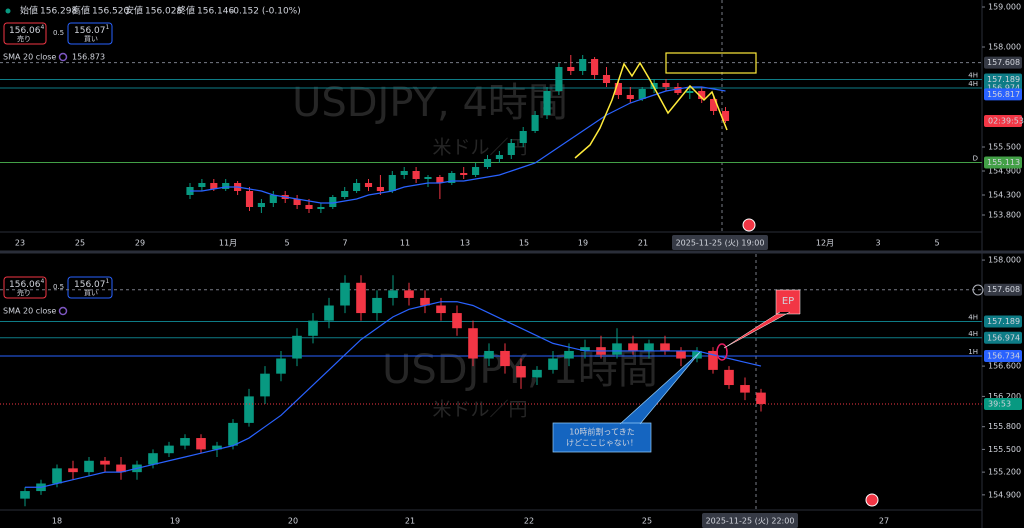 The height and width of the screenshot is (528, 1024). Describe the element at coordinates (626, 402) in the screenshot. I see `note-callout` at that location.